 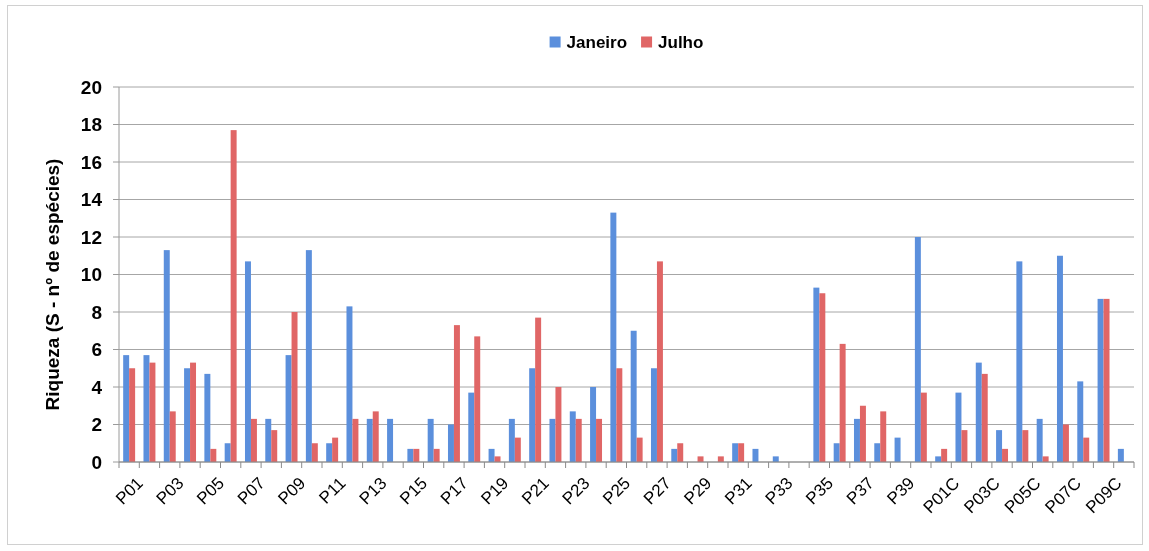 What do you see at coordinates (91, 275) in the screenshot?
I see `y-tick-label: 10` at bounding box center [91, 275].